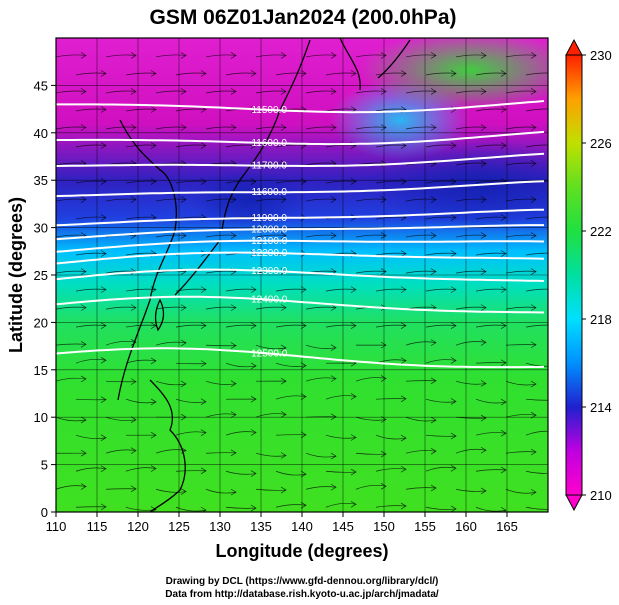  I want to click on x-tick-label: 120, so click(138, 526).